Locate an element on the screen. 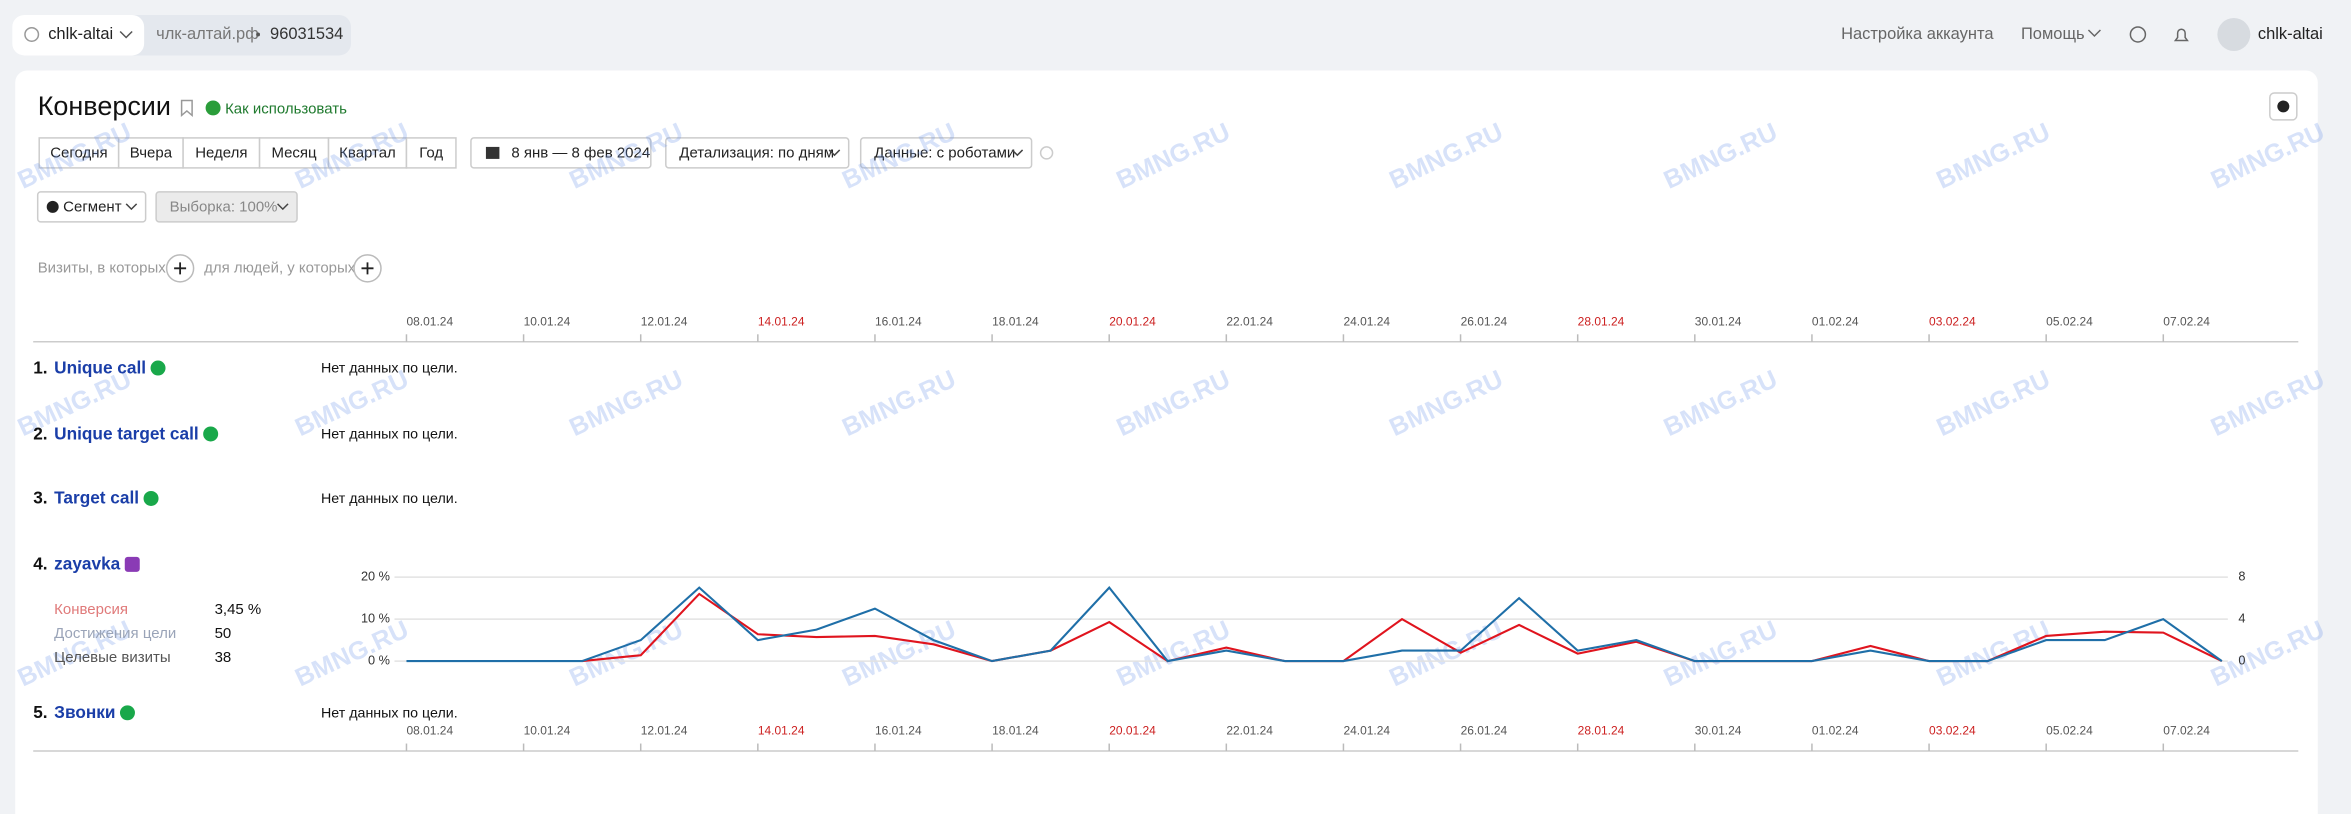 This screenshot has width=2351, height=814. y-tick-label: 0 % is located at coordinates (379, 659).